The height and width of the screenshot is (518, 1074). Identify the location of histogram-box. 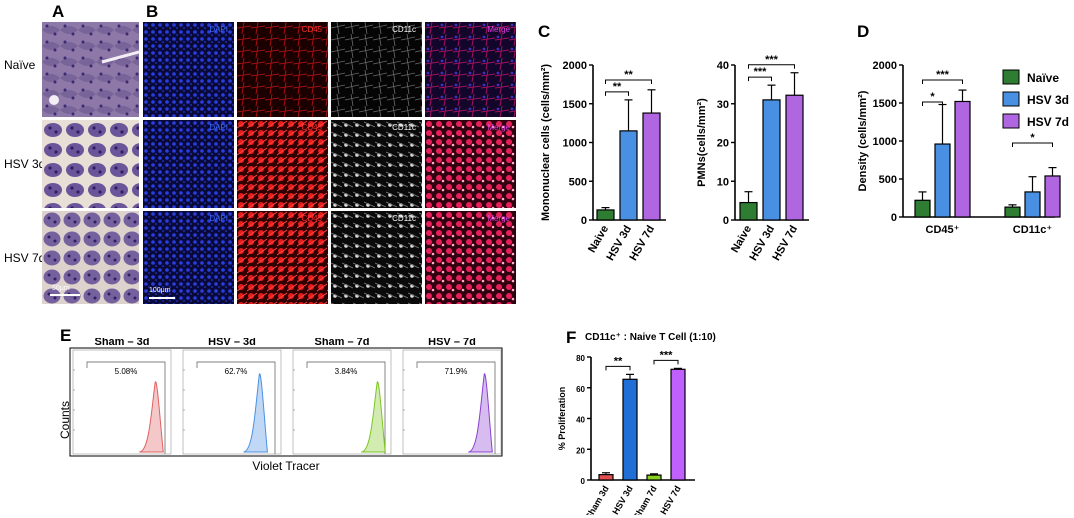
(452, 402).